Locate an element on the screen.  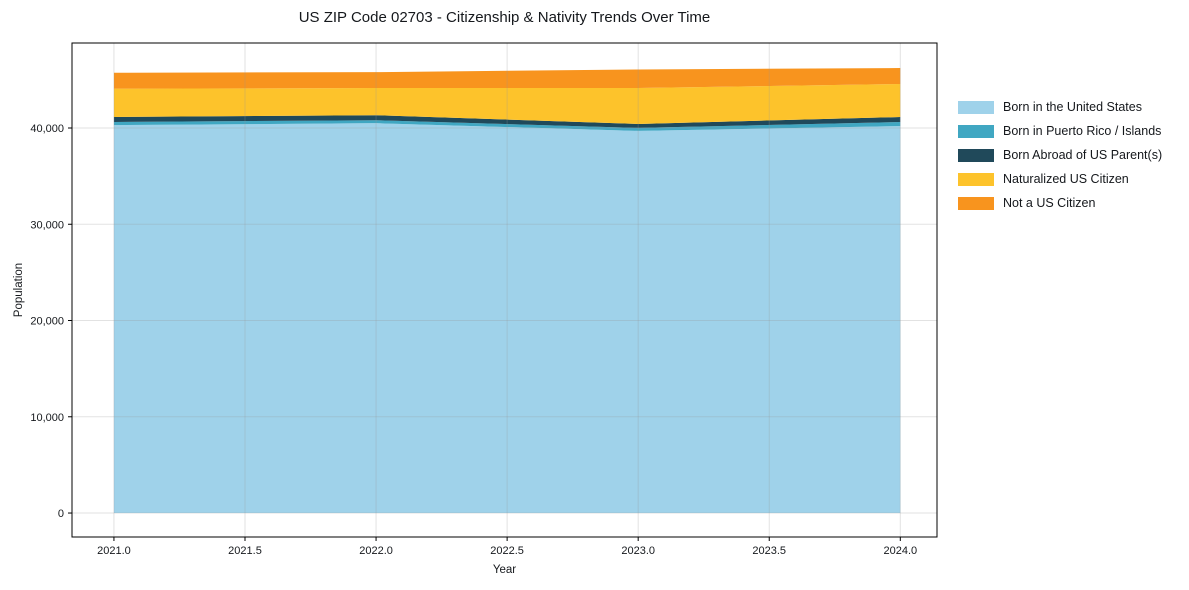
area-born-in-puerto-rico-islands is located at coordinates (507, 125).